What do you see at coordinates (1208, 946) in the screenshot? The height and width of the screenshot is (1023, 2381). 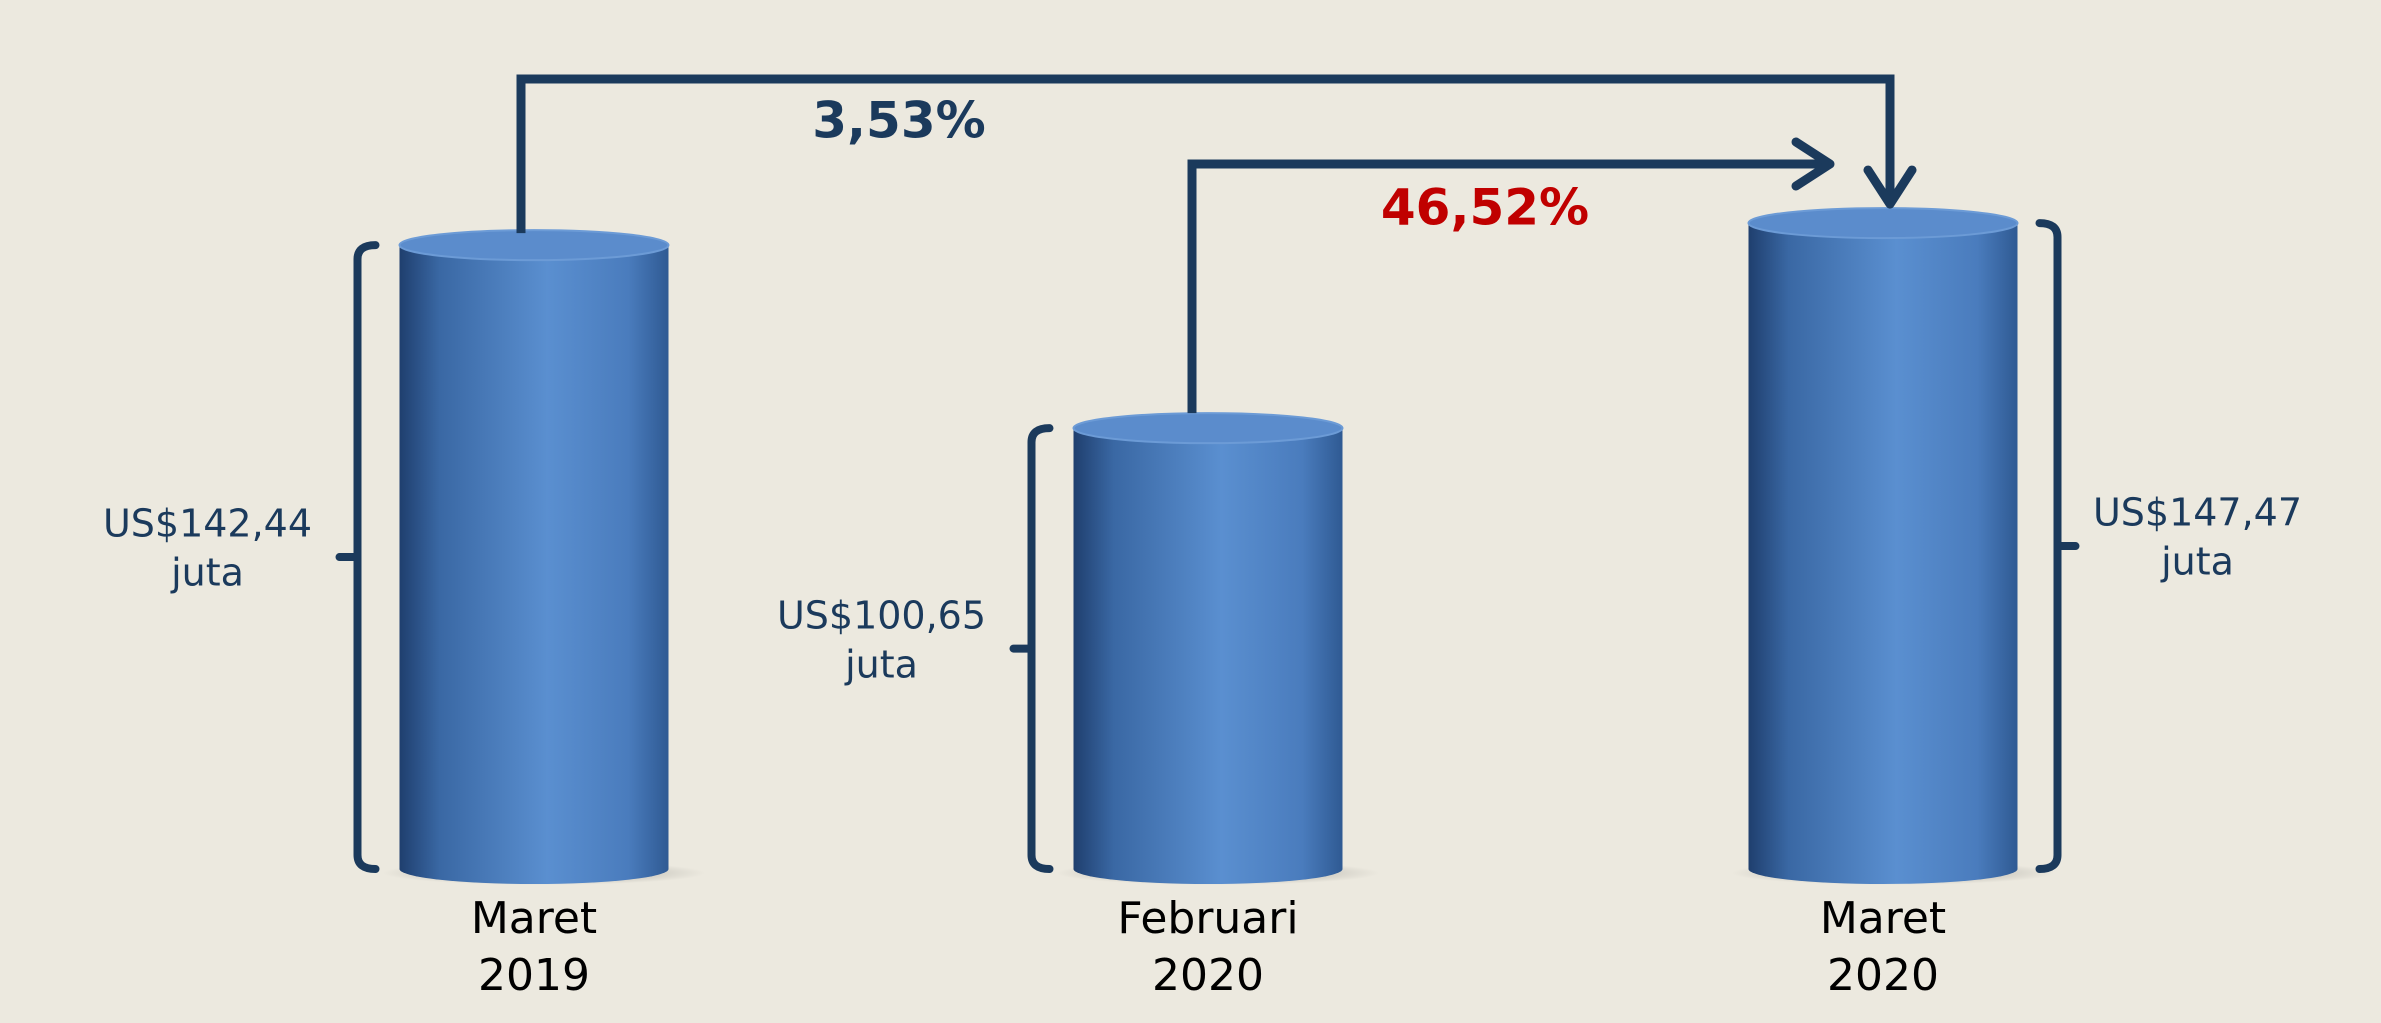 I see `x-tick-label: Februari 2020` at bounding box center [1208, 946].